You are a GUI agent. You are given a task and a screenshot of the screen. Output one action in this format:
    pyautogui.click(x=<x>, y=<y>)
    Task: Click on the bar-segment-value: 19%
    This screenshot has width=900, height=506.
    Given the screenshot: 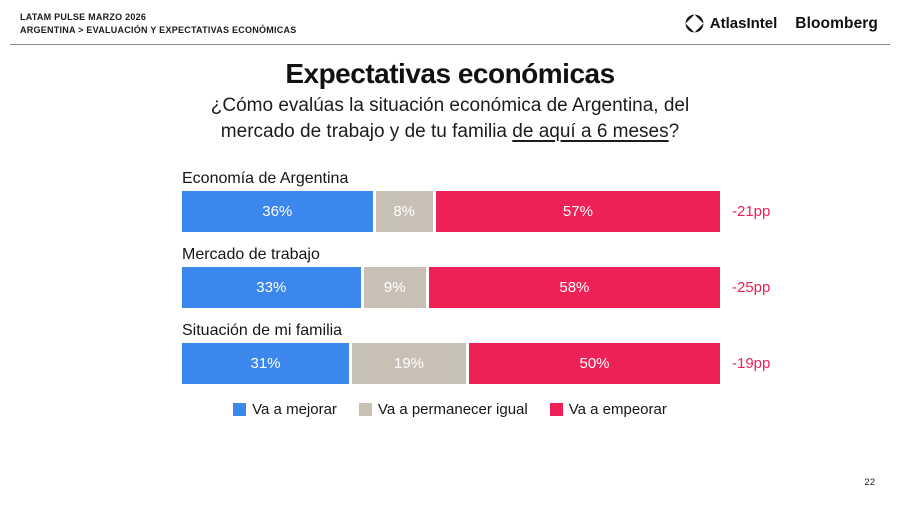 What is the action you would take?
    pyautogui.click(x=409, y=363)
    